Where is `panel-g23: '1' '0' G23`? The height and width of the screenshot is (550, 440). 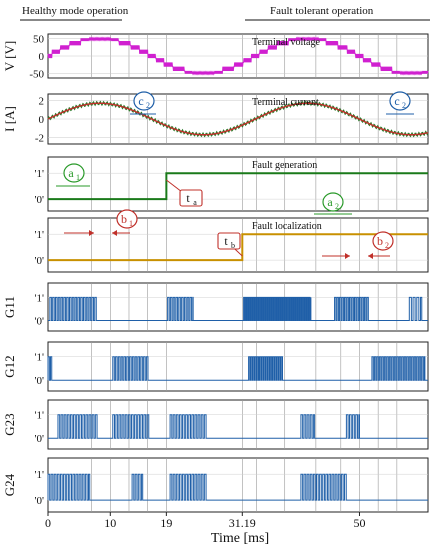
panel-g23: '1' '0' G23 is located at coordinates (215, 424).